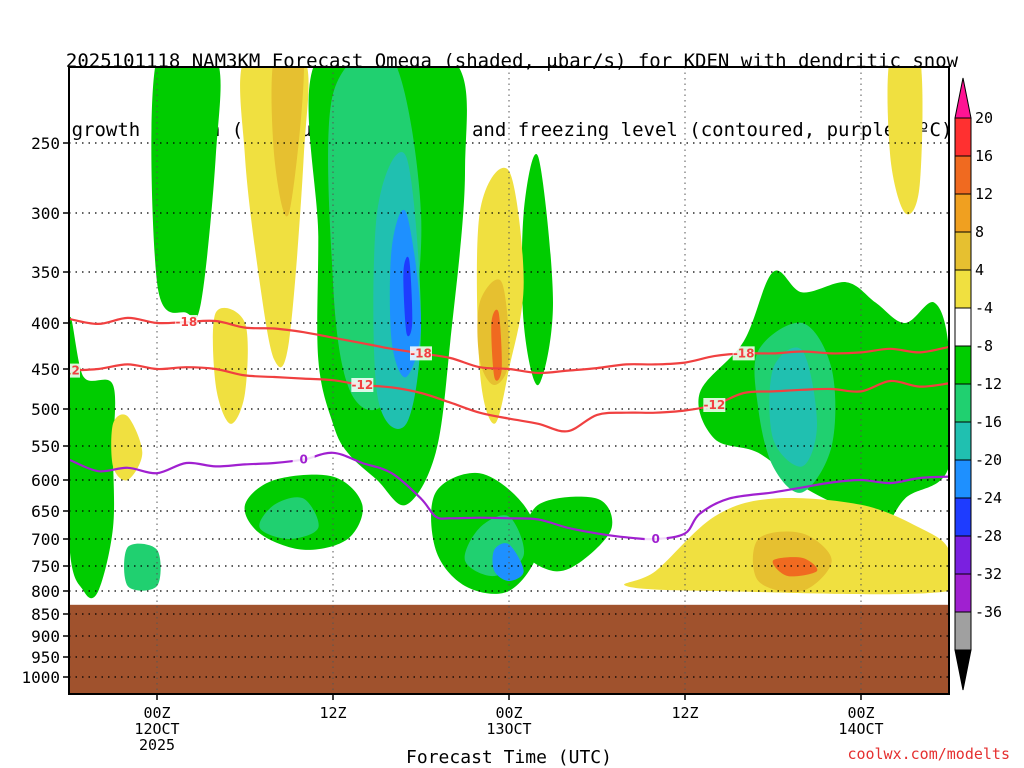 The width and height of the screenshot is (1024, 768). What do you see at coordinates (45, 143) in the screenshot?
I see `y-tick-label-250: 250` at bounding box center [45, 143].